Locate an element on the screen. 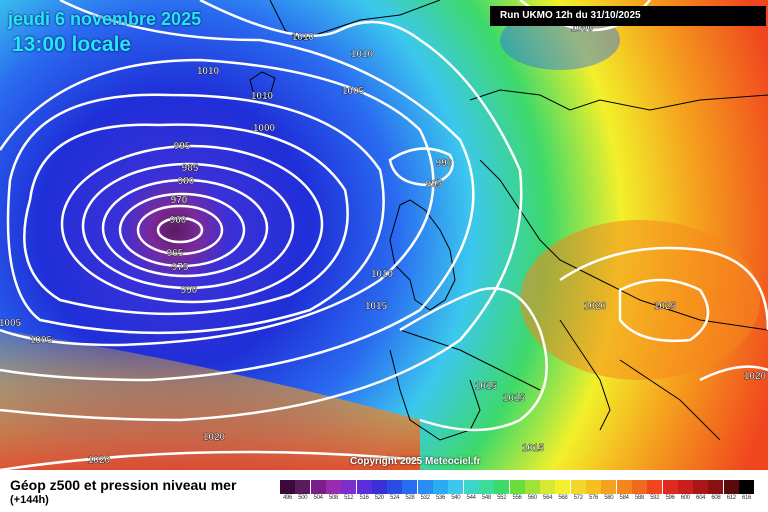 The image size is (768, 512). pressure-label: 965 is located at coordinates (175, 253).